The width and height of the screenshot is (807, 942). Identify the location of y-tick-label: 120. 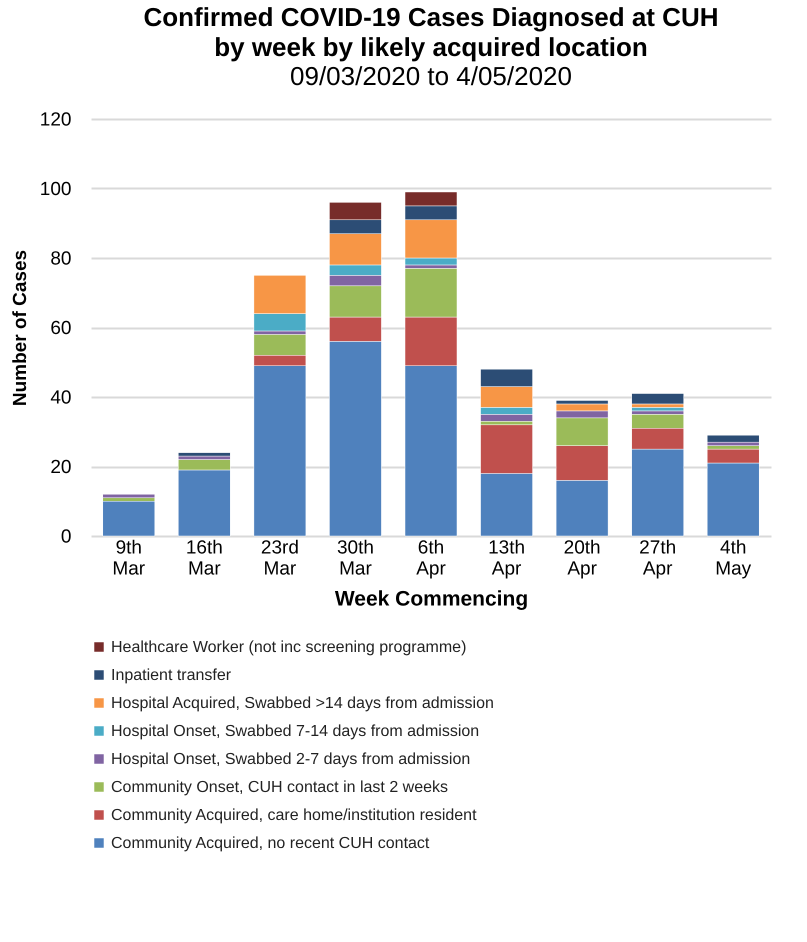
(56, 120).